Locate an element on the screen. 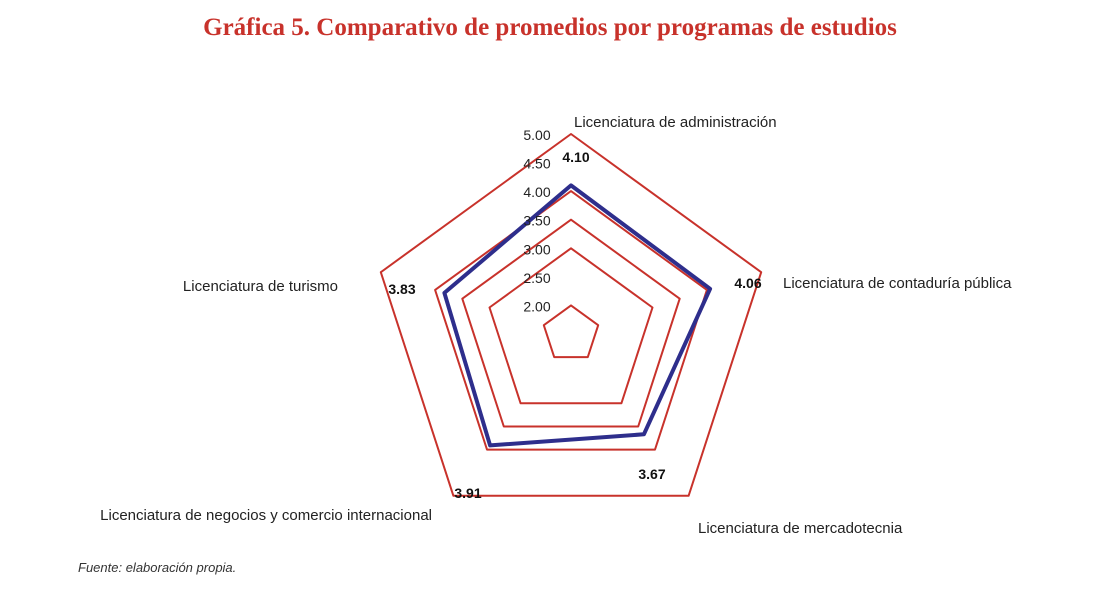 The width and height of the screenshot is (1100, 594). data-label: 4.10 is located at coordinates (575, 157).